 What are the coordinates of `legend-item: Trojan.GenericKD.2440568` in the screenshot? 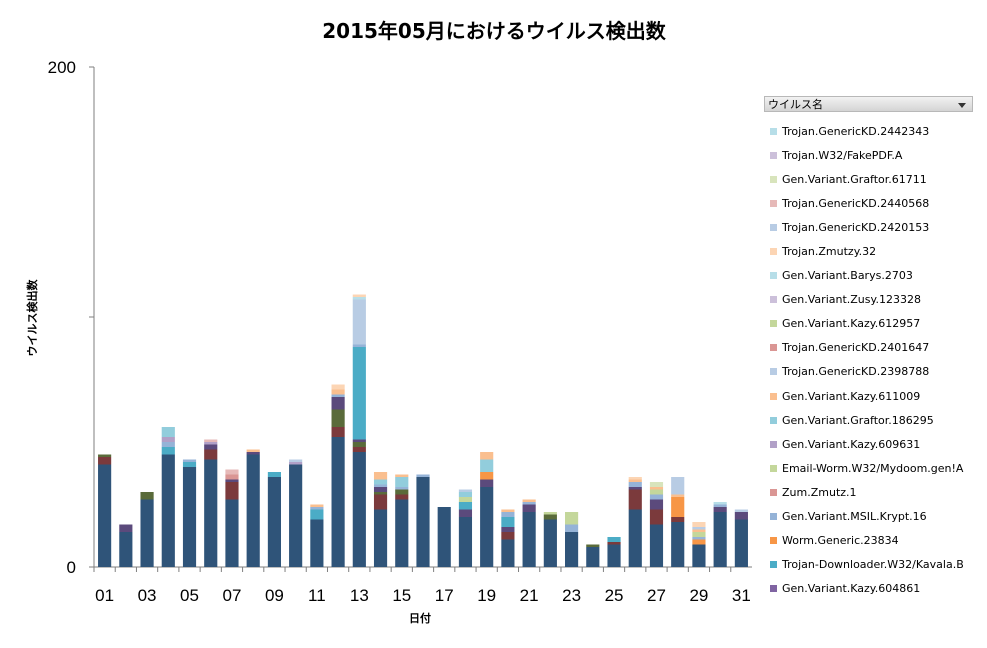 It's located at (867, 203).